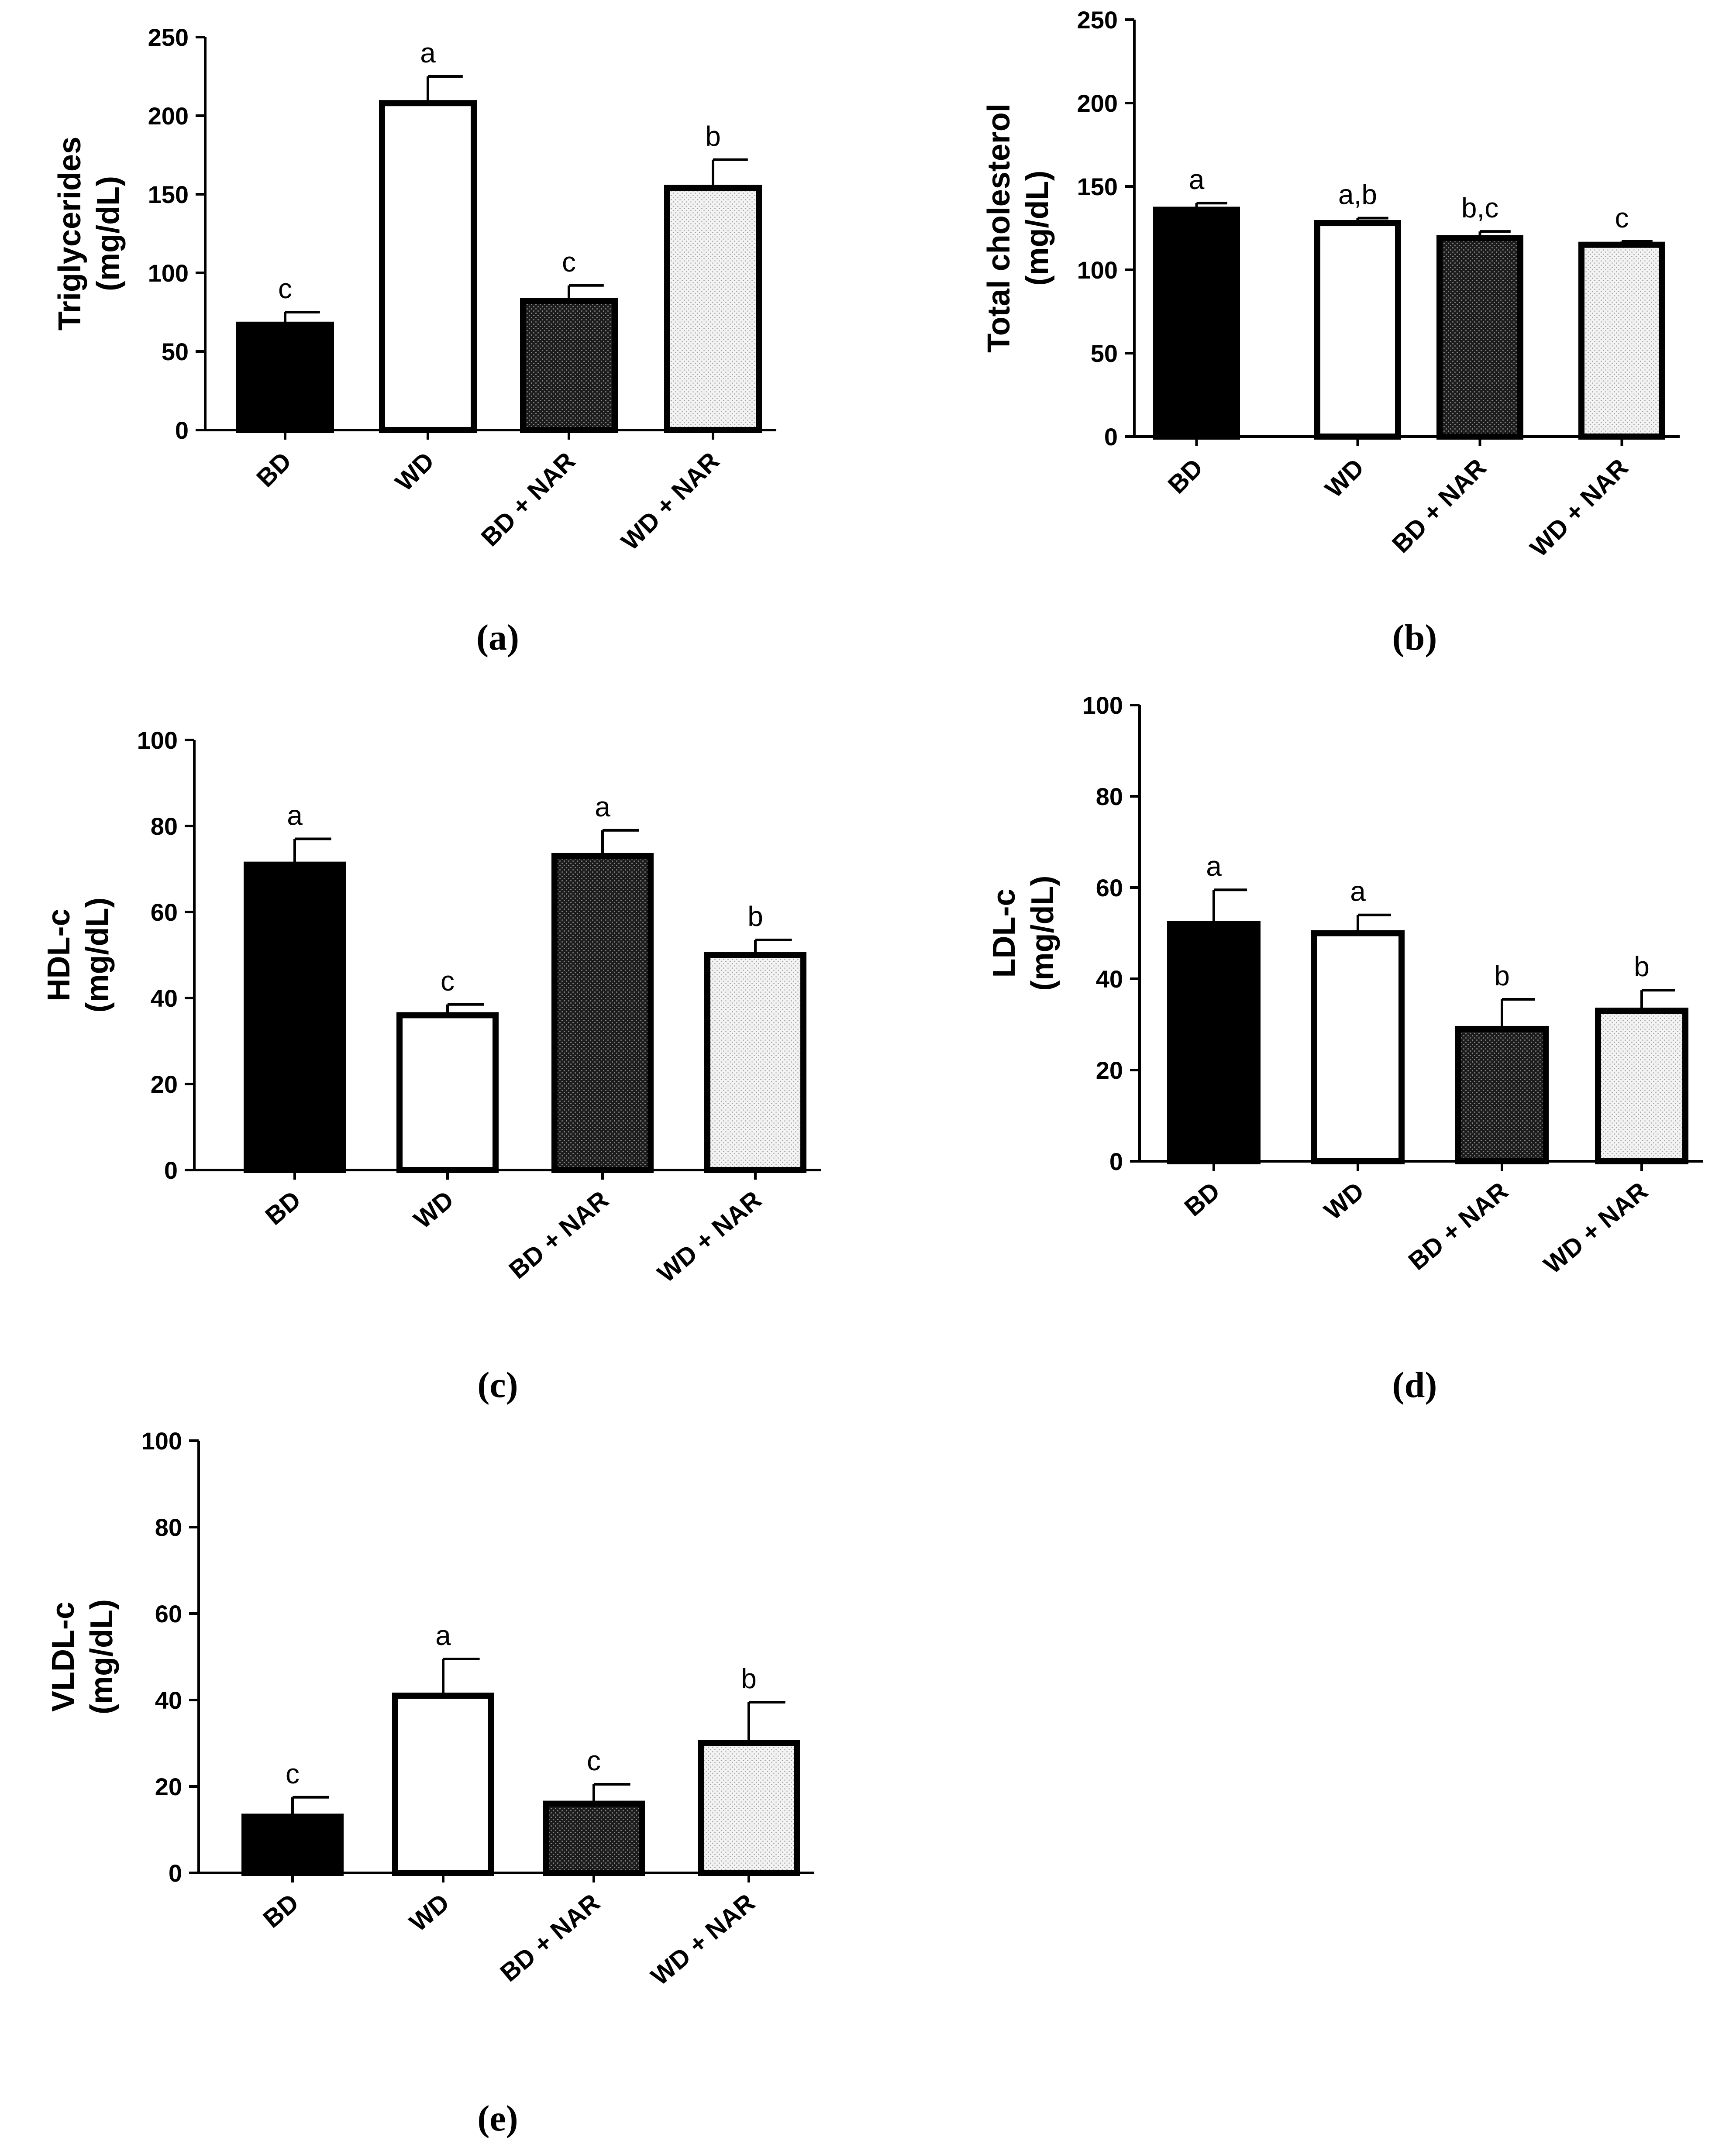  What do you see at coordinates (1479, 208) in the screenshot?
I see `significance-letter: b,c` at bounding box center [1479, 208].